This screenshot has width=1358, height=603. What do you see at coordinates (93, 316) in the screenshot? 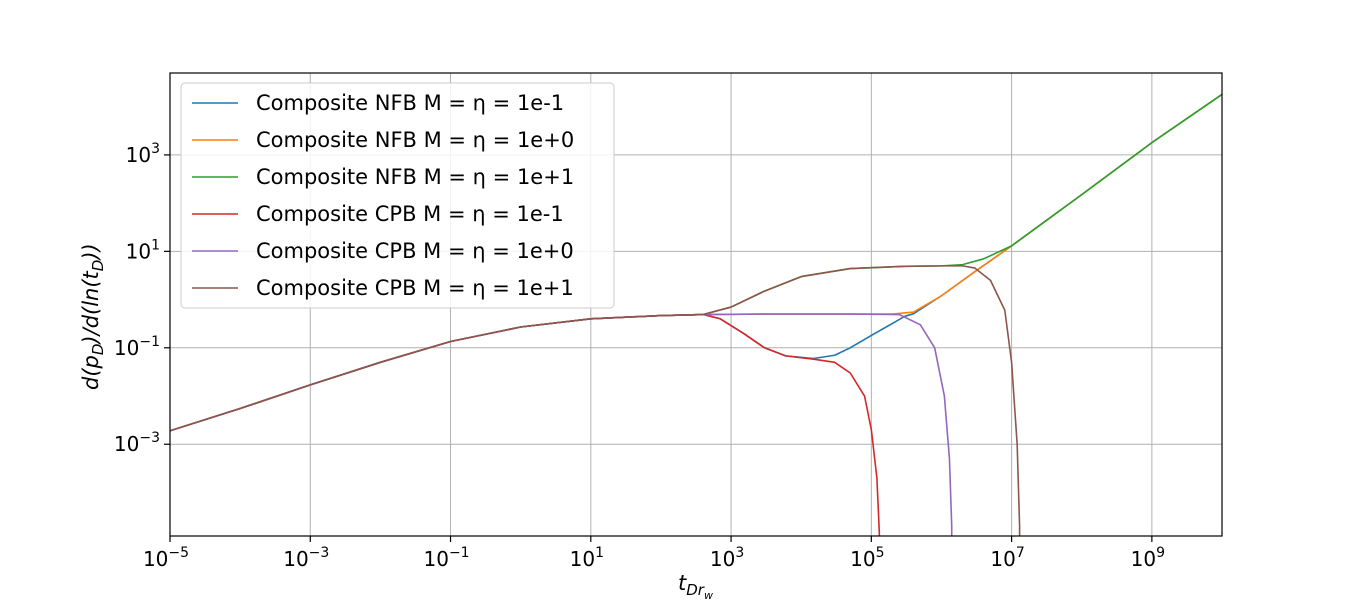
I see `y-axis-label: d(pD)/d(ln(tD))` at bounding box center [93, 316].